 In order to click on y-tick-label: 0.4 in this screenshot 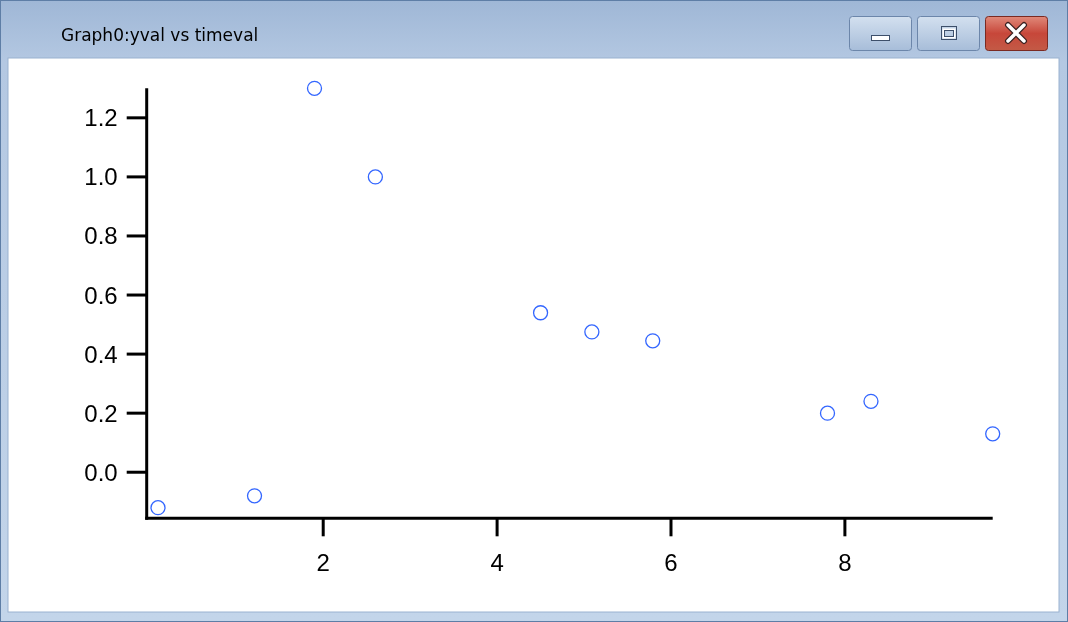, I will do `click(101, 354)`.